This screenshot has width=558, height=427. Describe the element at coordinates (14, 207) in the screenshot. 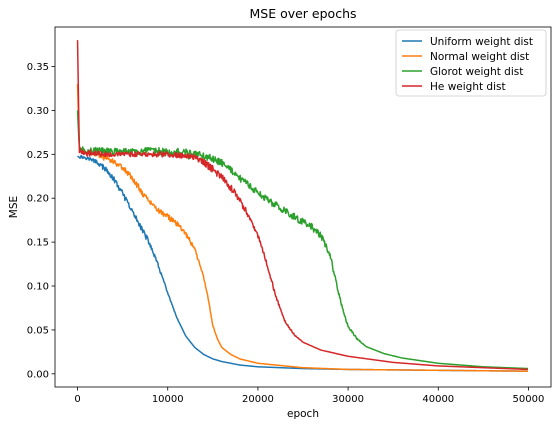

I see `y-axis-label: MSE` at that location.